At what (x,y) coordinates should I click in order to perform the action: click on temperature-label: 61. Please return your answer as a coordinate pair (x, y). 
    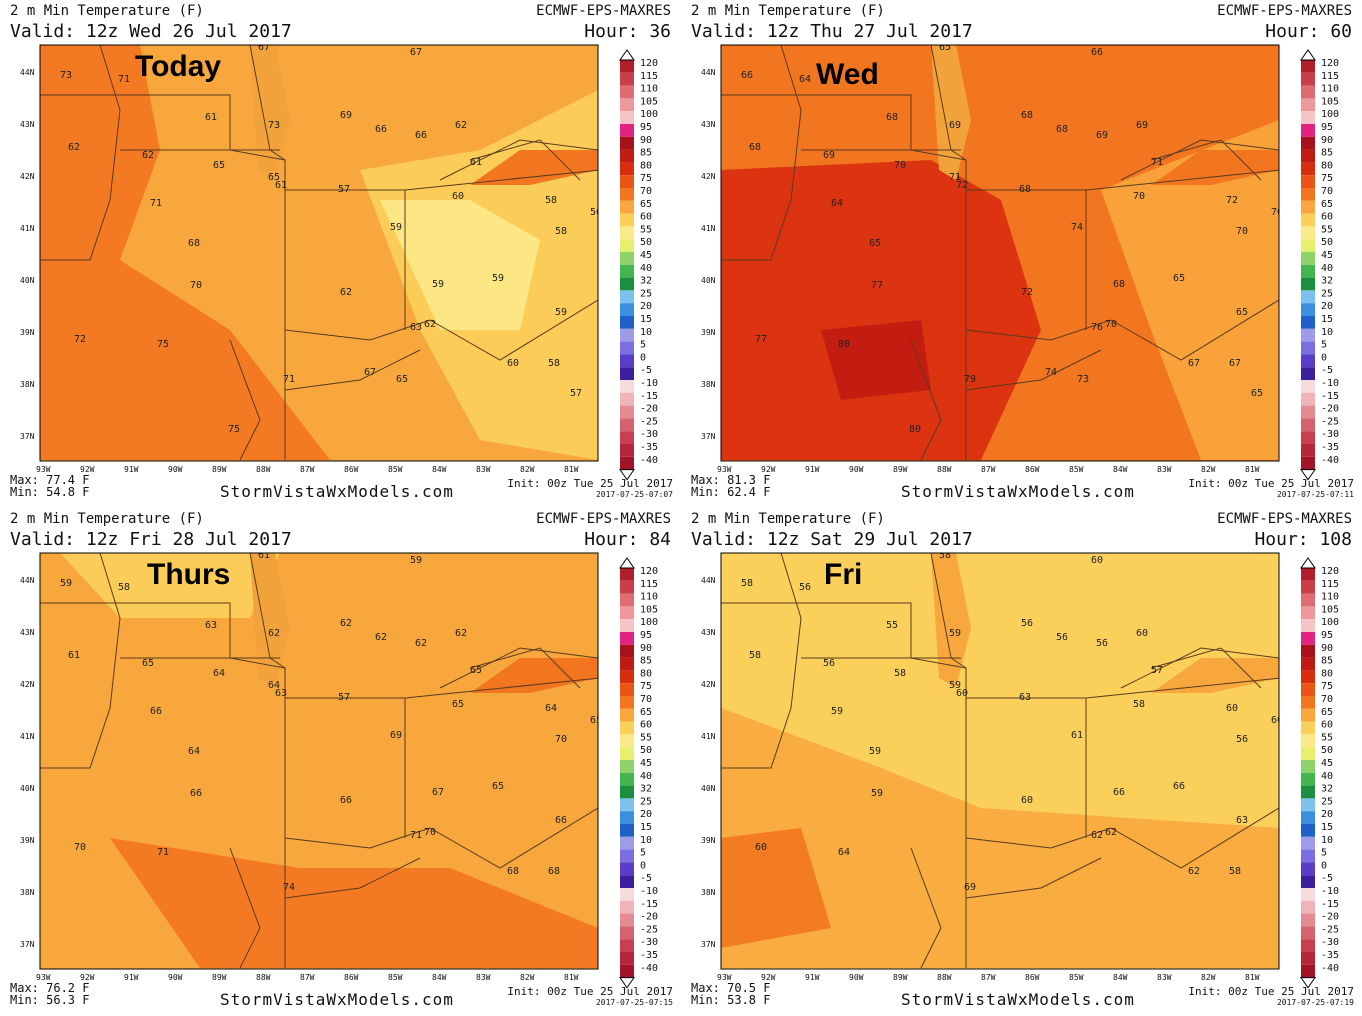
    Looking at the image, I should click on (476, 162).